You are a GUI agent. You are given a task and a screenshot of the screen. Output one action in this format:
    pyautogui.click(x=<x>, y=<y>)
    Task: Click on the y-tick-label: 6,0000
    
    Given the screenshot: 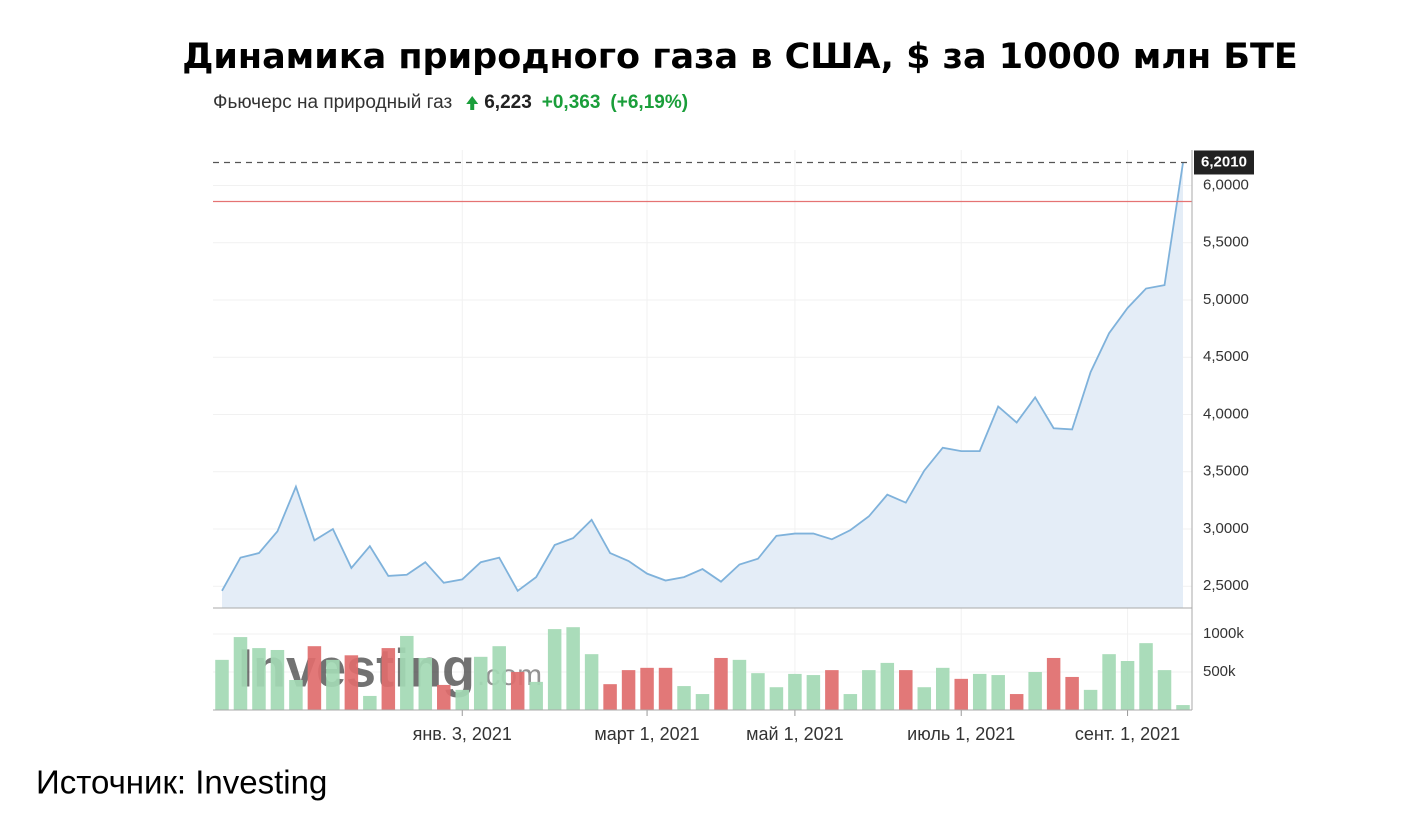 What is the action you would take?
    pyautogui.click(x=1226, y=184)
    